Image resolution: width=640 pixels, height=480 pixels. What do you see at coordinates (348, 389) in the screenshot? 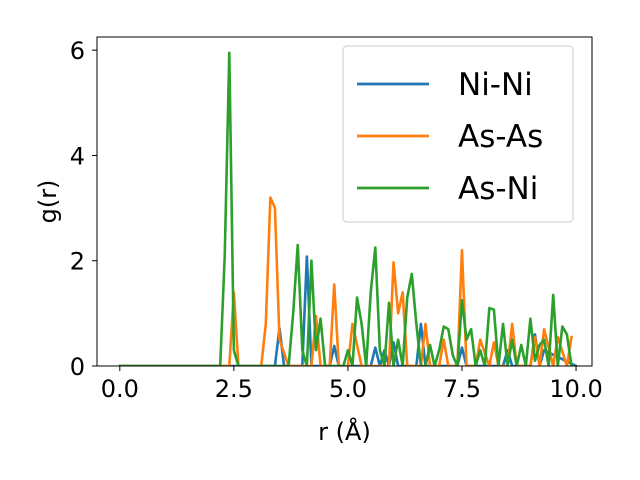
I see `x-tick-label: 5.0` at bounding box center [348, 389].